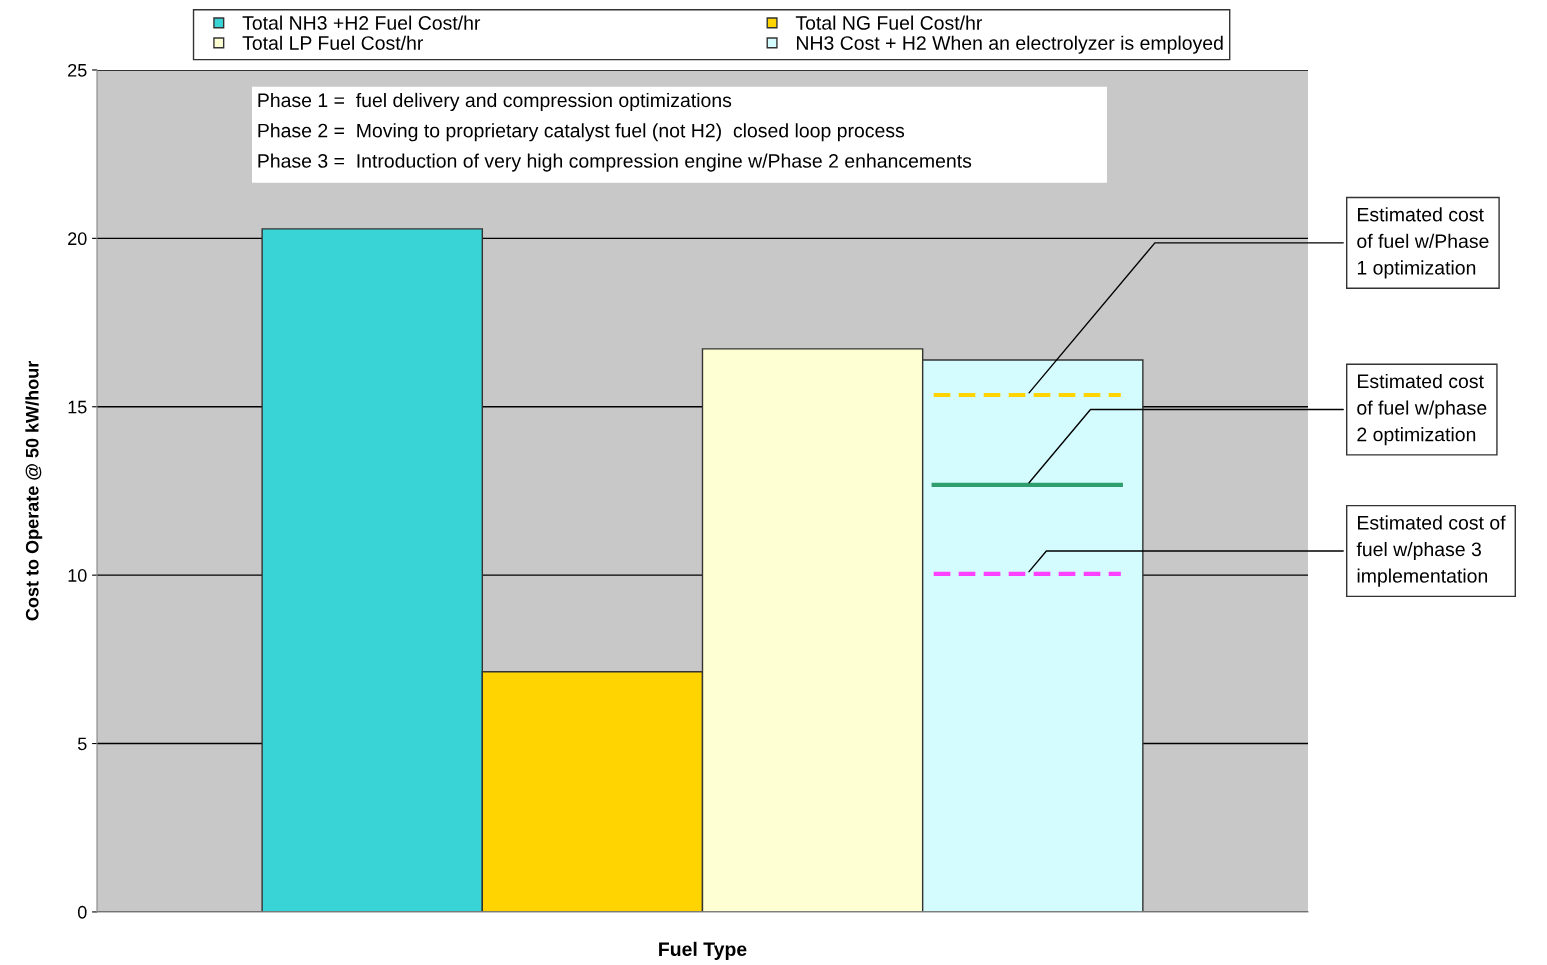  I want to click on y-axis-title: Cost to Operate @ 50 kW/hour, so click(34, 491).